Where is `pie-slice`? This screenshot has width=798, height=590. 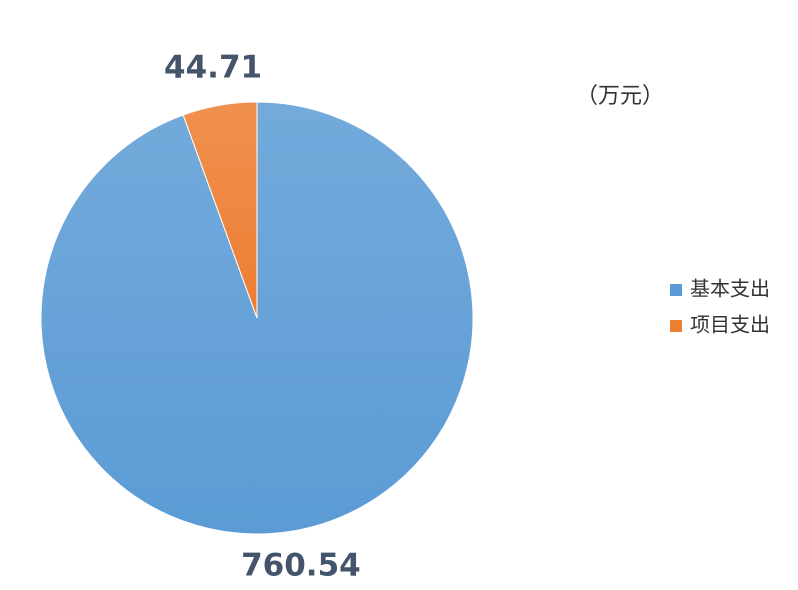 pie-slice is located at coordinates (220, 210).